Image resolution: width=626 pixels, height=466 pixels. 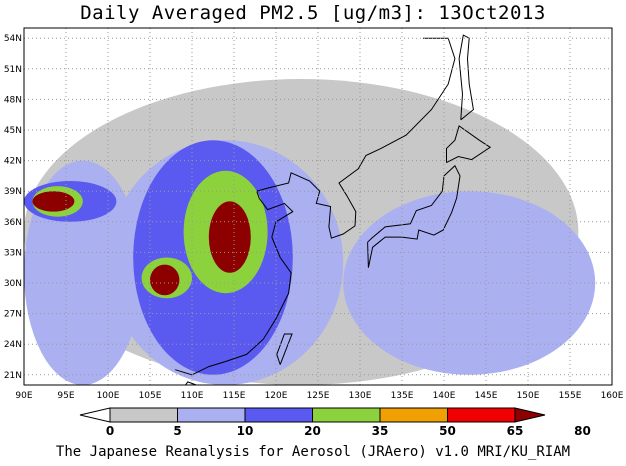 I want to click on lon-tick-label: 130E, so click(x=360, y=396).